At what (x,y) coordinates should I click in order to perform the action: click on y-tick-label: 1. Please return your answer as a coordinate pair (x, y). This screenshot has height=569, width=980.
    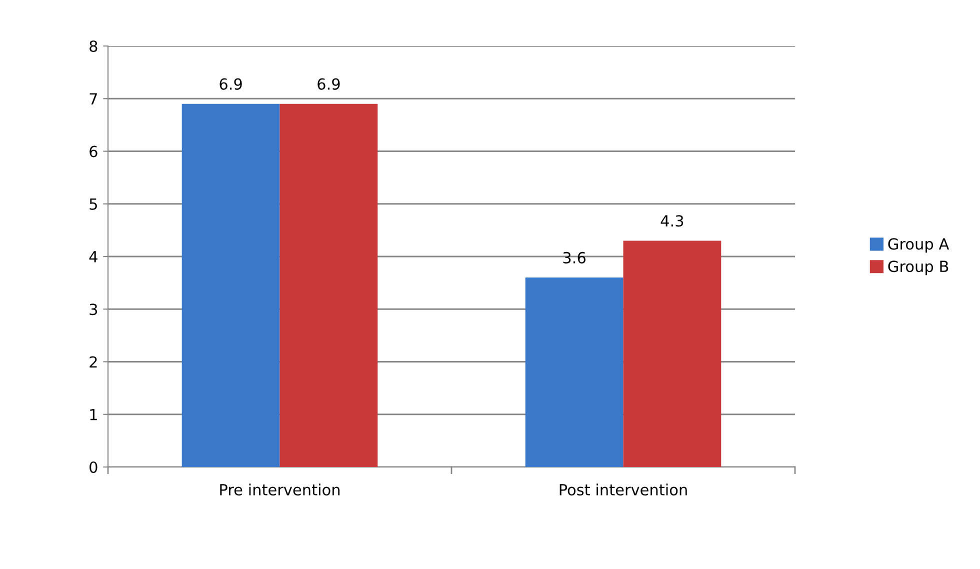
    Looking at the image, I should click on (93, 414).